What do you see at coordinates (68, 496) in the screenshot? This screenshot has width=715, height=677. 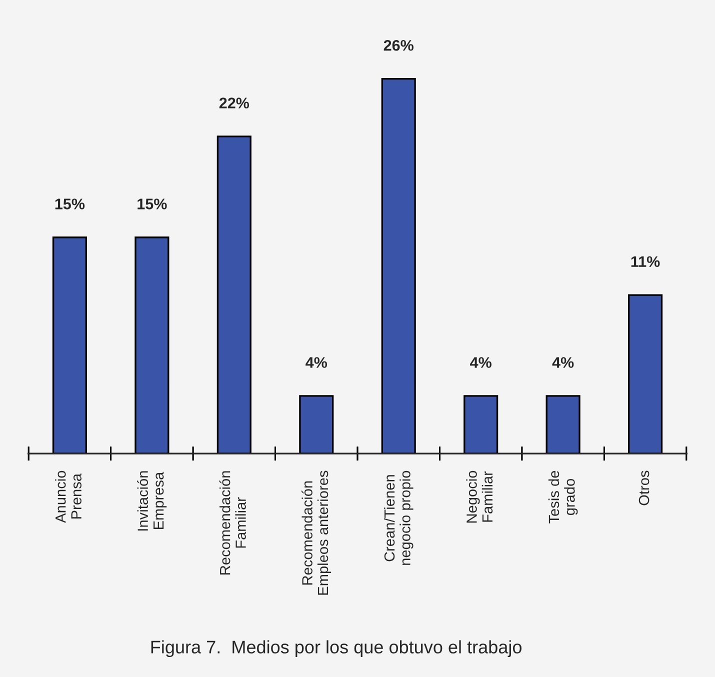 I see `x-tick-label: Anuncio Prensa` at bounding box center [68, 496].